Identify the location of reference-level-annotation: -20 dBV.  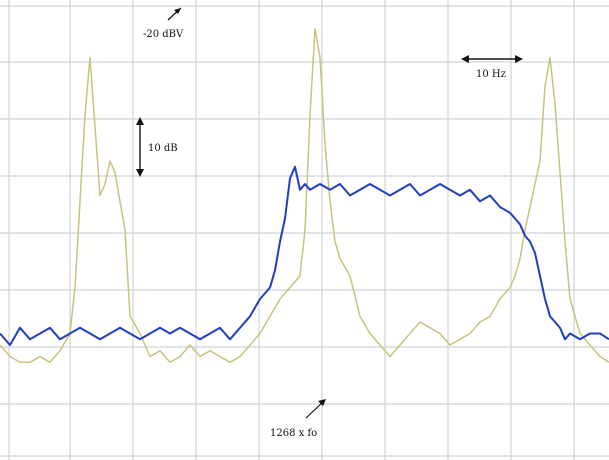
(163, 23).